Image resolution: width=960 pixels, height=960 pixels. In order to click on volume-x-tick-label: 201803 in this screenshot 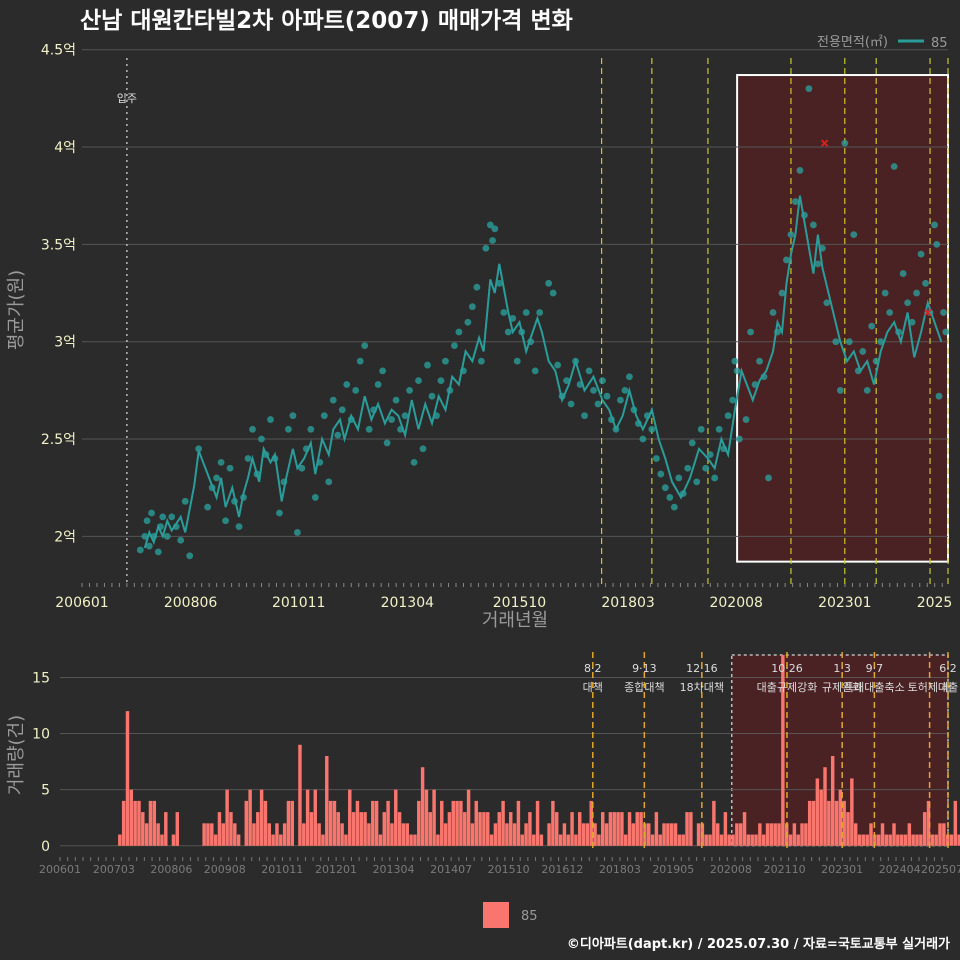, I will do `click(620, 869)`.